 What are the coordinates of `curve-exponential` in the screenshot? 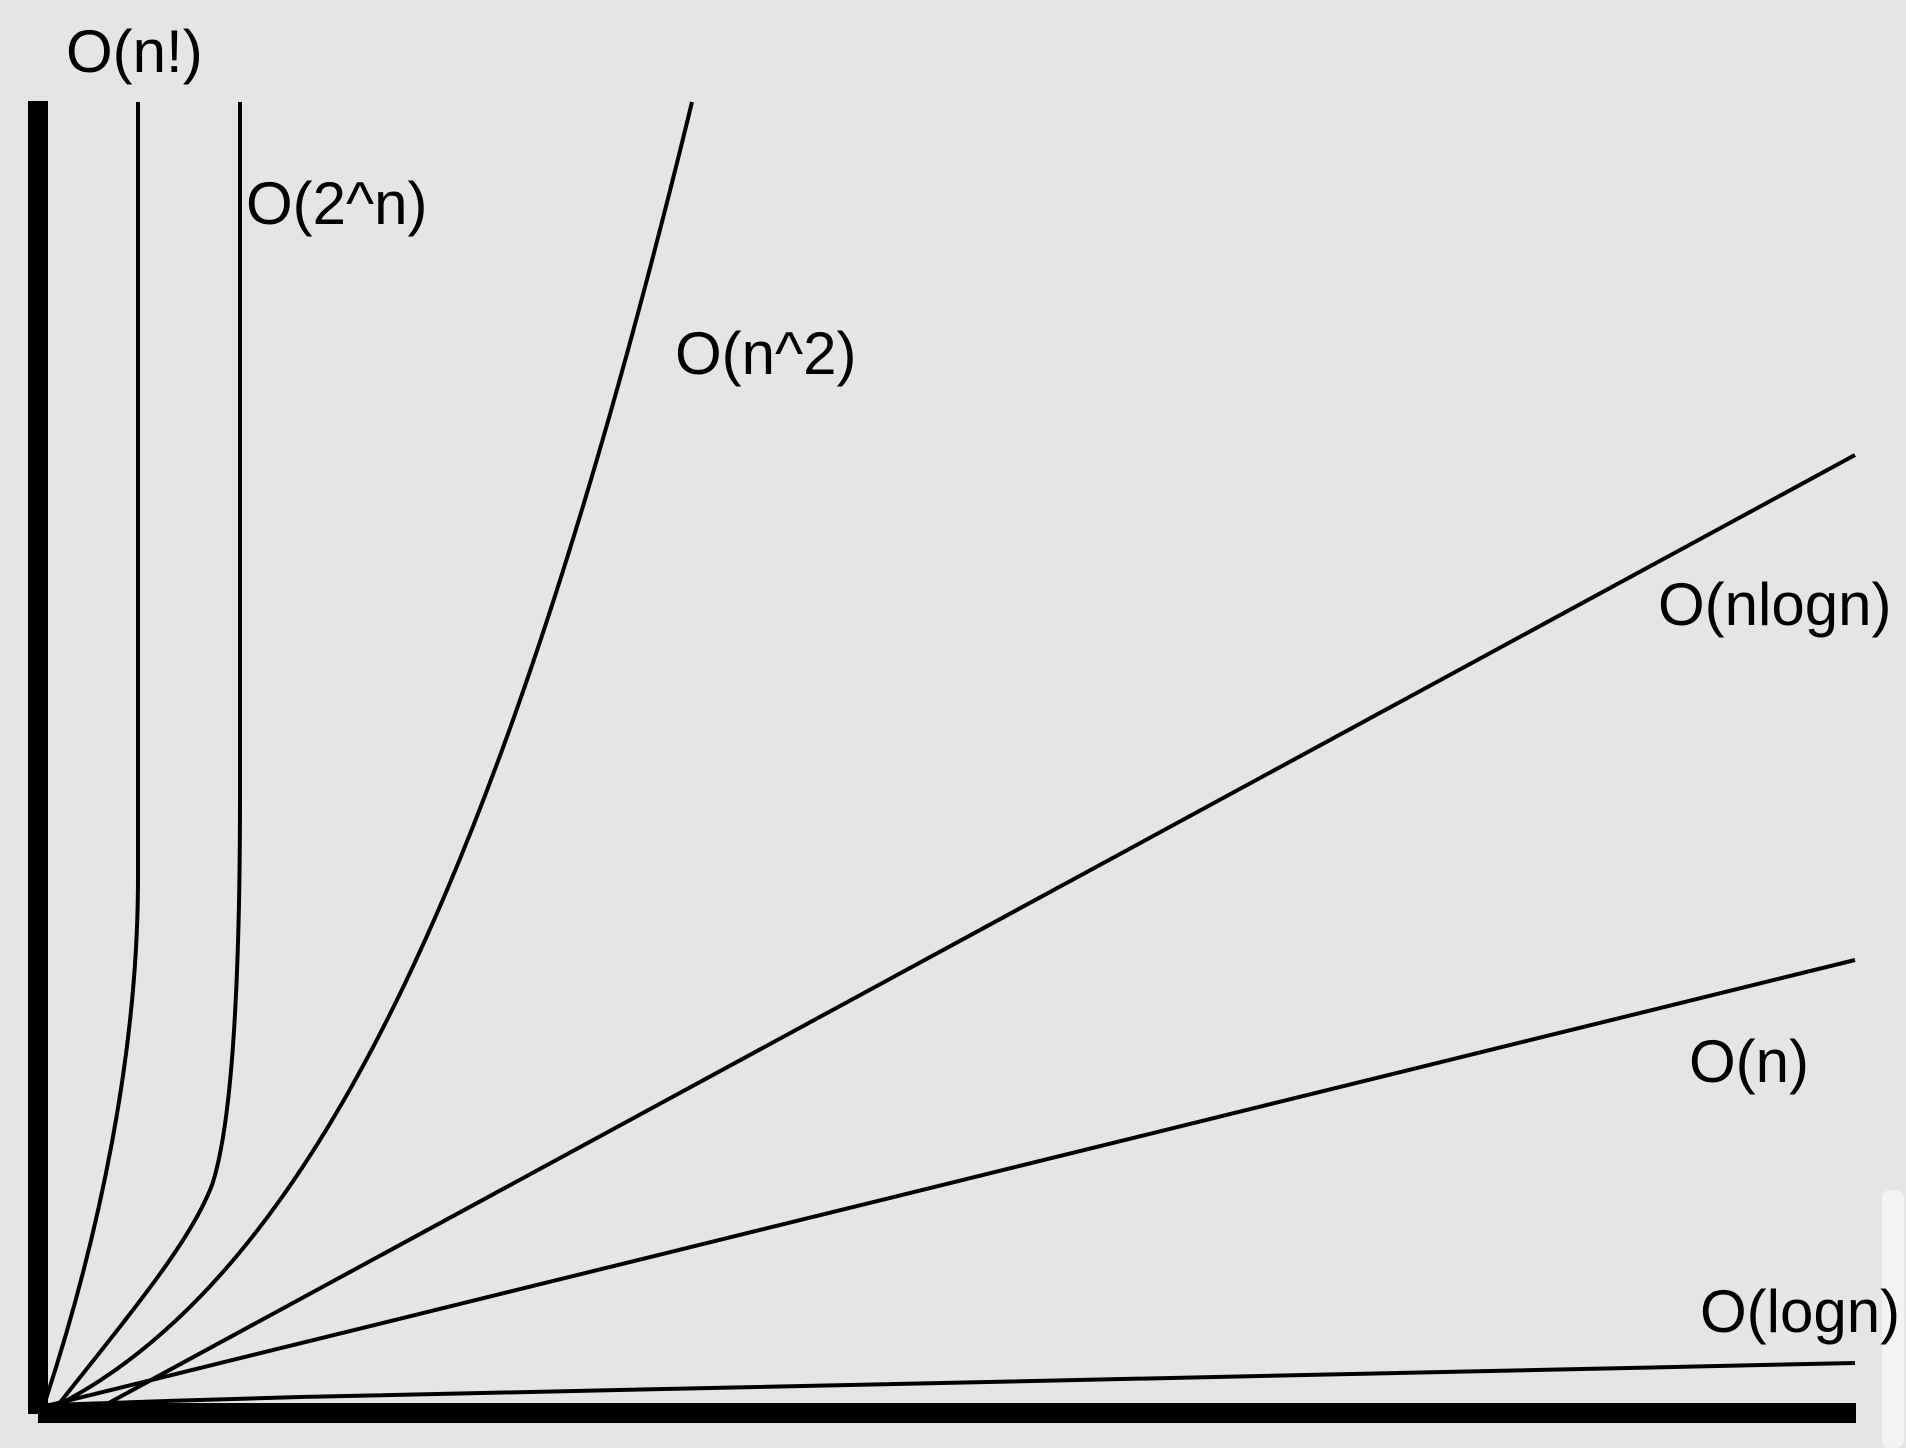 It's located at (149, 754).